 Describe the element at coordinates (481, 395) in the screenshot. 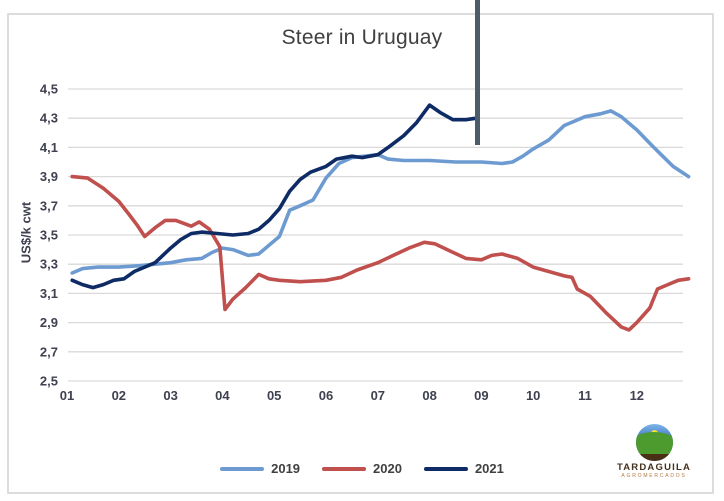

I see `x-tick-label: 09` at that location.